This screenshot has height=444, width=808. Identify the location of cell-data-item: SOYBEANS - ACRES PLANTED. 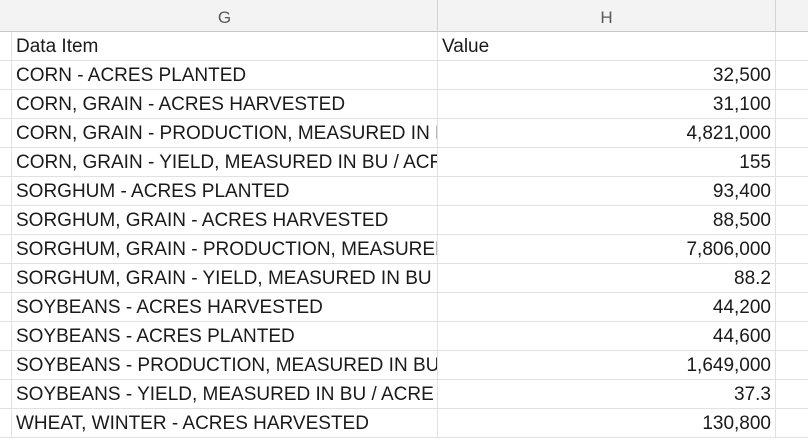
(225, 336).